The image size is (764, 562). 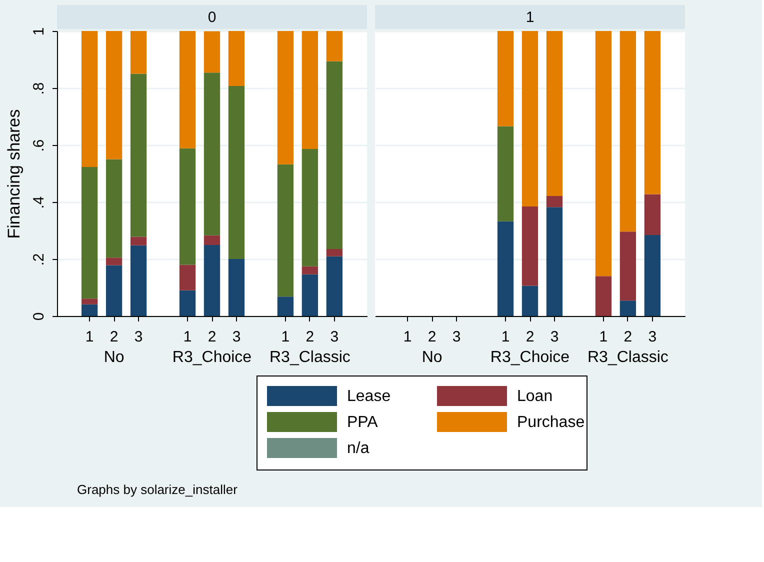 What do you see at coordinates (157, 489) in the screenshot?
I see `text: Graphs by solarize_installer` at bounding box center [157, 489].